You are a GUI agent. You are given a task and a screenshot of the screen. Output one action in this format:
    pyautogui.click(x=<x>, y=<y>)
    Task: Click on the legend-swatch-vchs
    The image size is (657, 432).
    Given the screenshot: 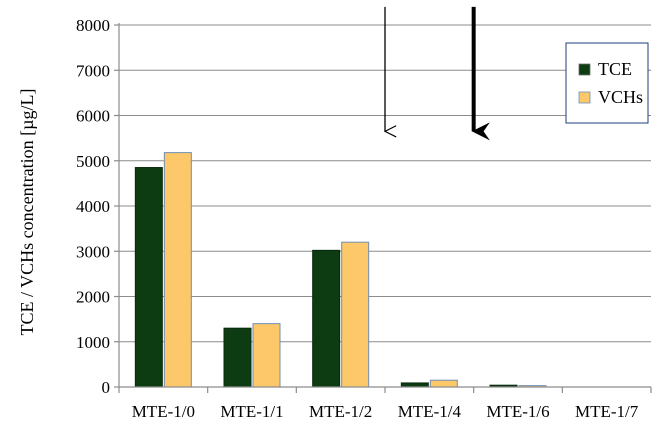 What is the action you would take?
    pyautogui.click(x=584, y=97)
    